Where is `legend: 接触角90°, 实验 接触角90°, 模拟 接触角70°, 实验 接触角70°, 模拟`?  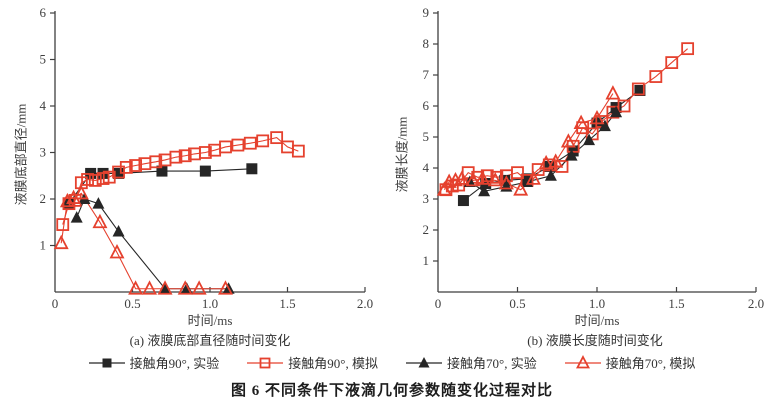 legend: 接触角90°, 实验 接触角90°, 模拟 接触角70°, 实验 接触角70°, 模拟 is located at coordinates (392, 362).